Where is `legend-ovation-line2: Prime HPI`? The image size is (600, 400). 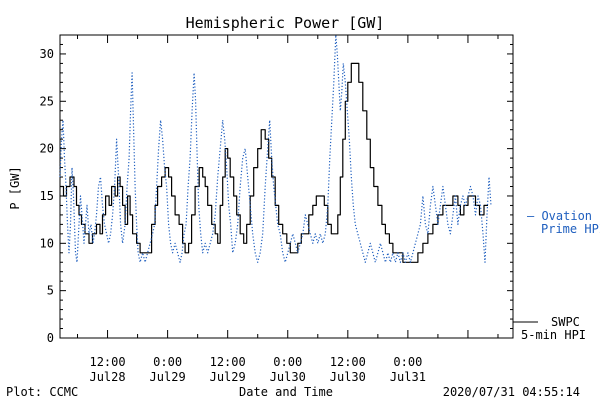 legend-ovation-line2: Prime HPI is located at coordinates (570, 229).